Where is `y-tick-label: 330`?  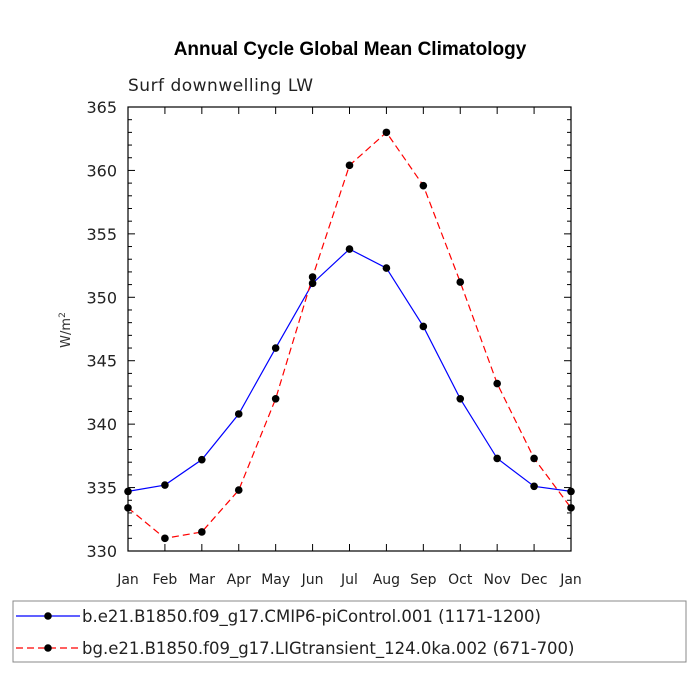
y-tick-label: 330 is located at coordinates (101, 551).